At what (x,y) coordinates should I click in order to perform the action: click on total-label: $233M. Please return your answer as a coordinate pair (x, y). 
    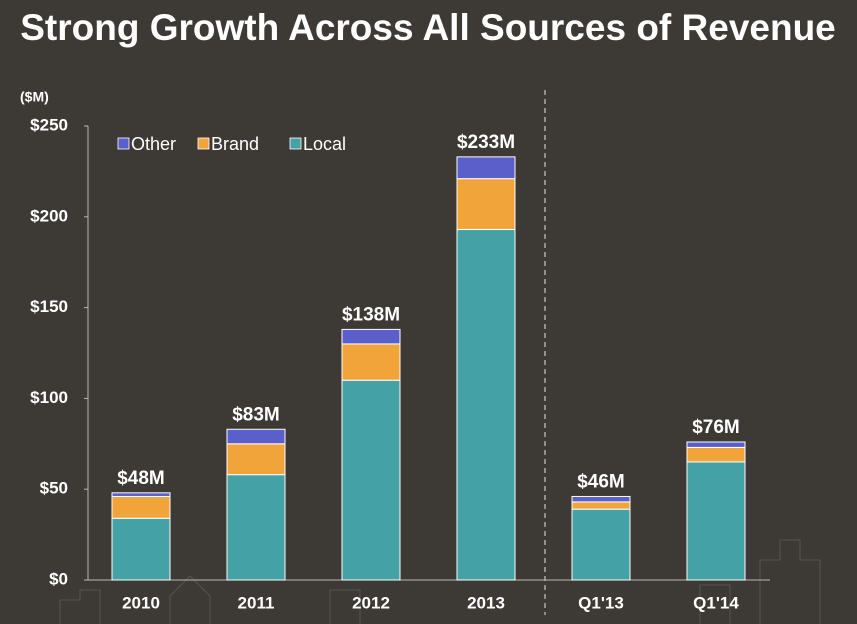
    Looking at the image, I should click on (486, 142).